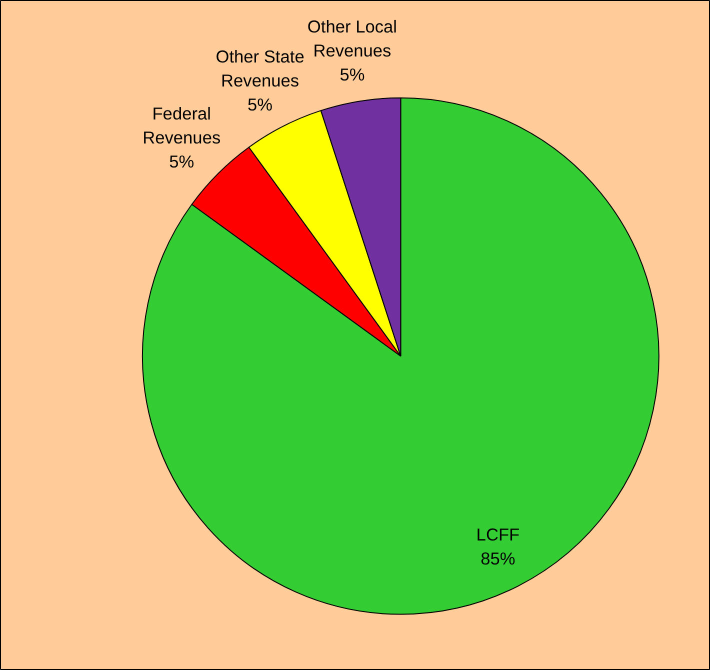  I want to click on slice-label: LCFF, so click(498, 534).